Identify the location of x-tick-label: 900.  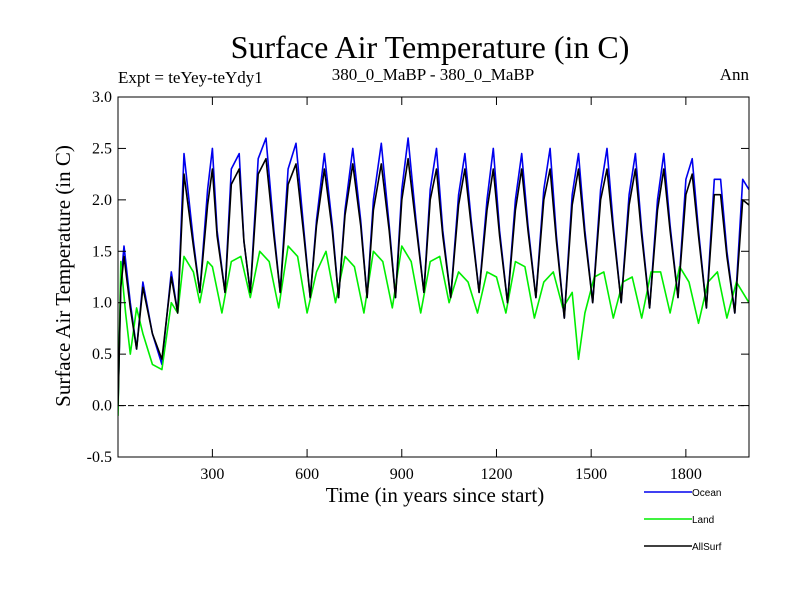
(402, 474).